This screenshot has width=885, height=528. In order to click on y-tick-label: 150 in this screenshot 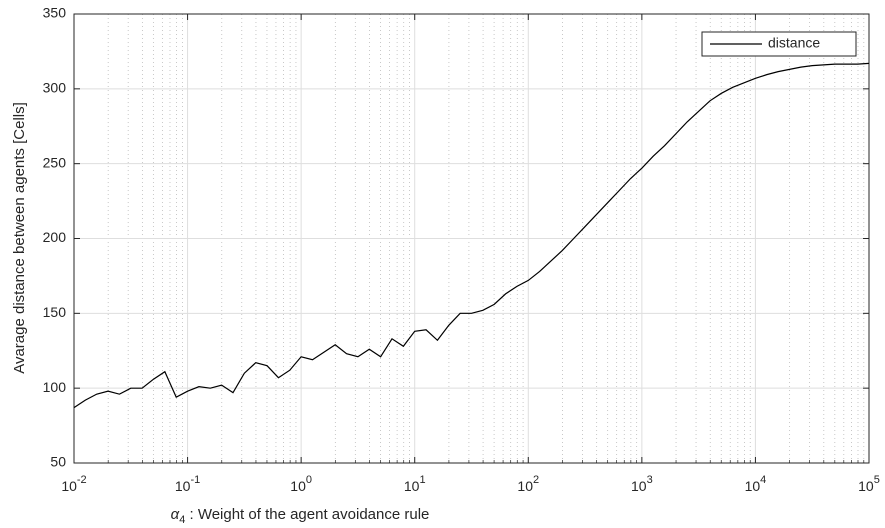, I will do `click(55, 312)`.